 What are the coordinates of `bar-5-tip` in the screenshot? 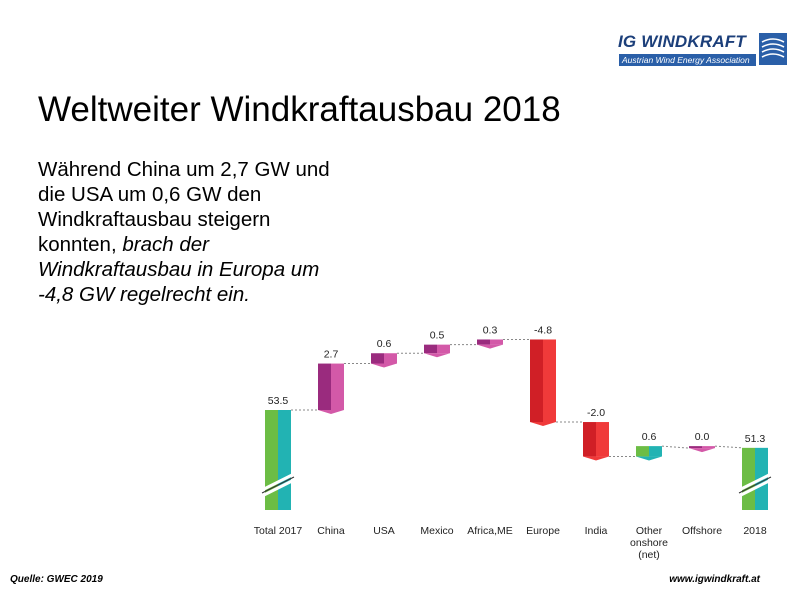 It's located at (490, 346).